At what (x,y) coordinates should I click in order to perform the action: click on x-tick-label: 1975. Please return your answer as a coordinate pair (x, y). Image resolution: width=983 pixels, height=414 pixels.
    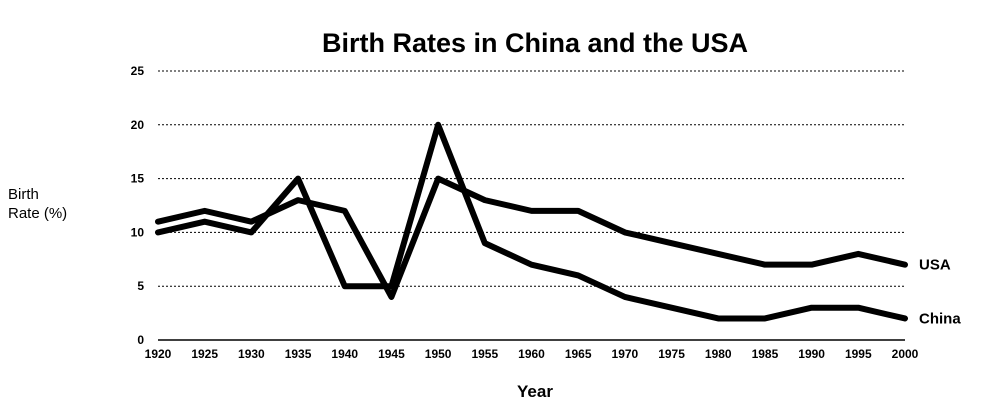
    Looking at the image, I should click on (671, 354).